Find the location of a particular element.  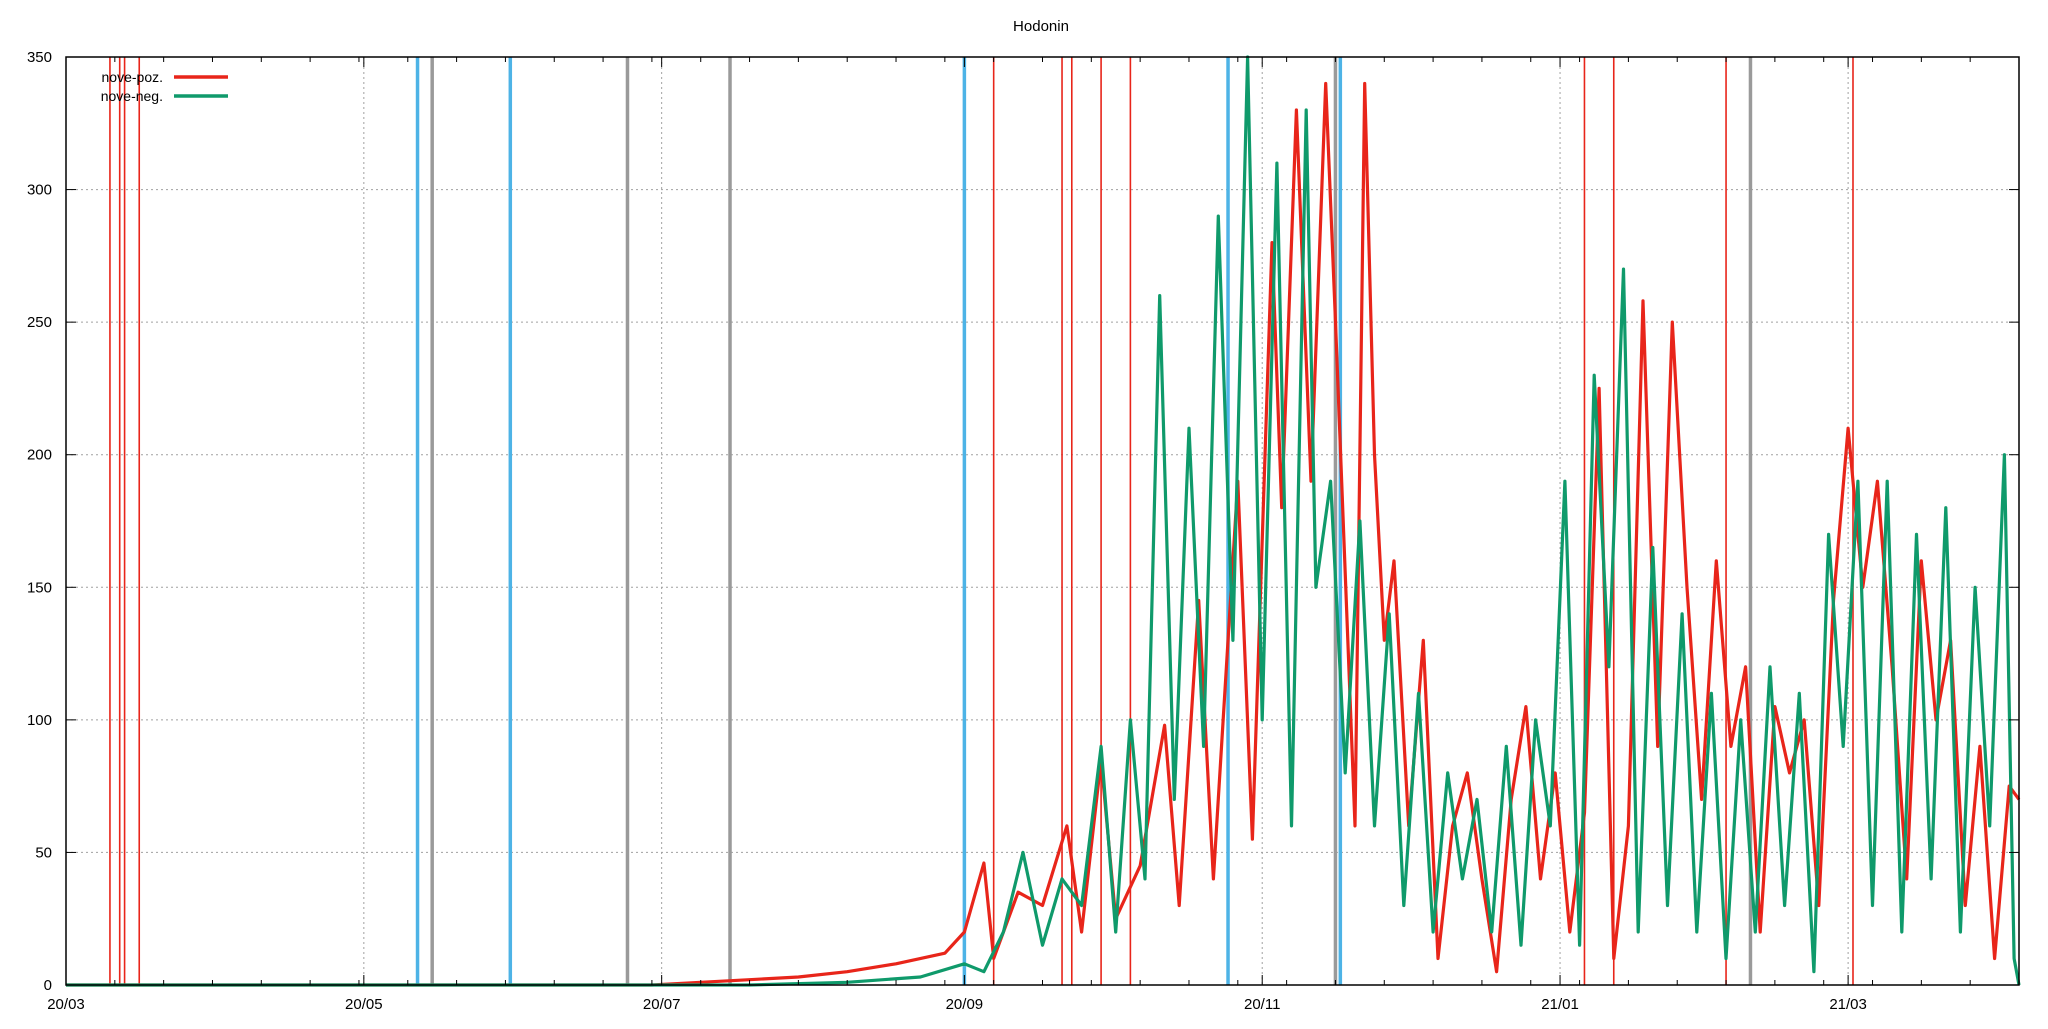

x-tick-label: 21/03 is located at coordinates (1848, 1004).